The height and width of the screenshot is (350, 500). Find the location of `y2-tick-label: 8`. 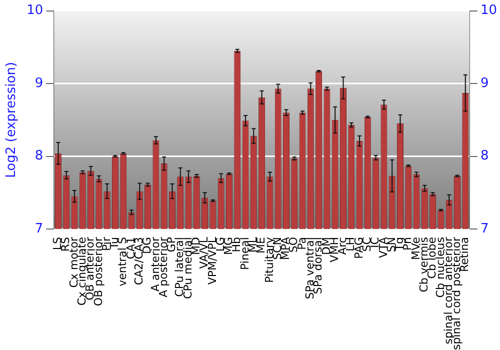

y2-tick-label: 8 is located at coordinates (484, 156).